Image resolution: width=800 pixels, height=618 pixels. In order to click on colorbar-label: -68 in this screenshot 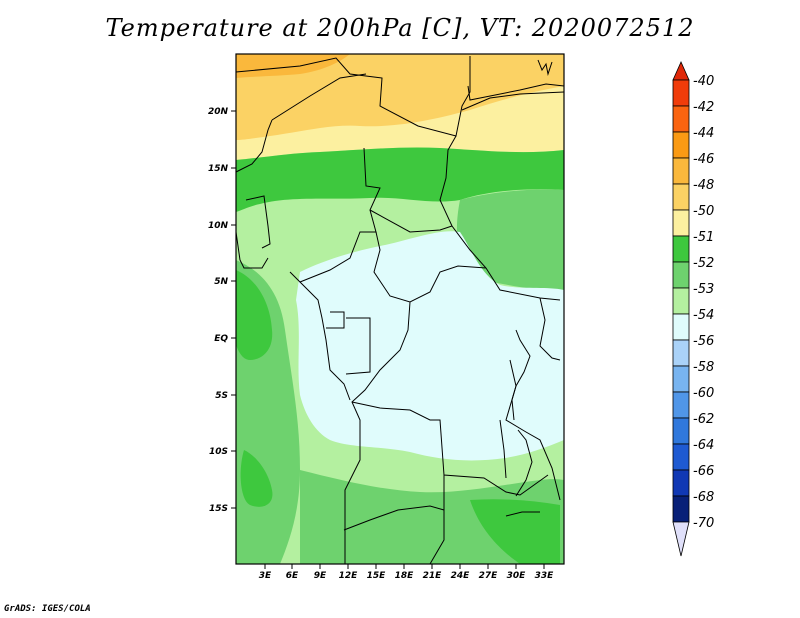, I will do `click(703, 497)`.